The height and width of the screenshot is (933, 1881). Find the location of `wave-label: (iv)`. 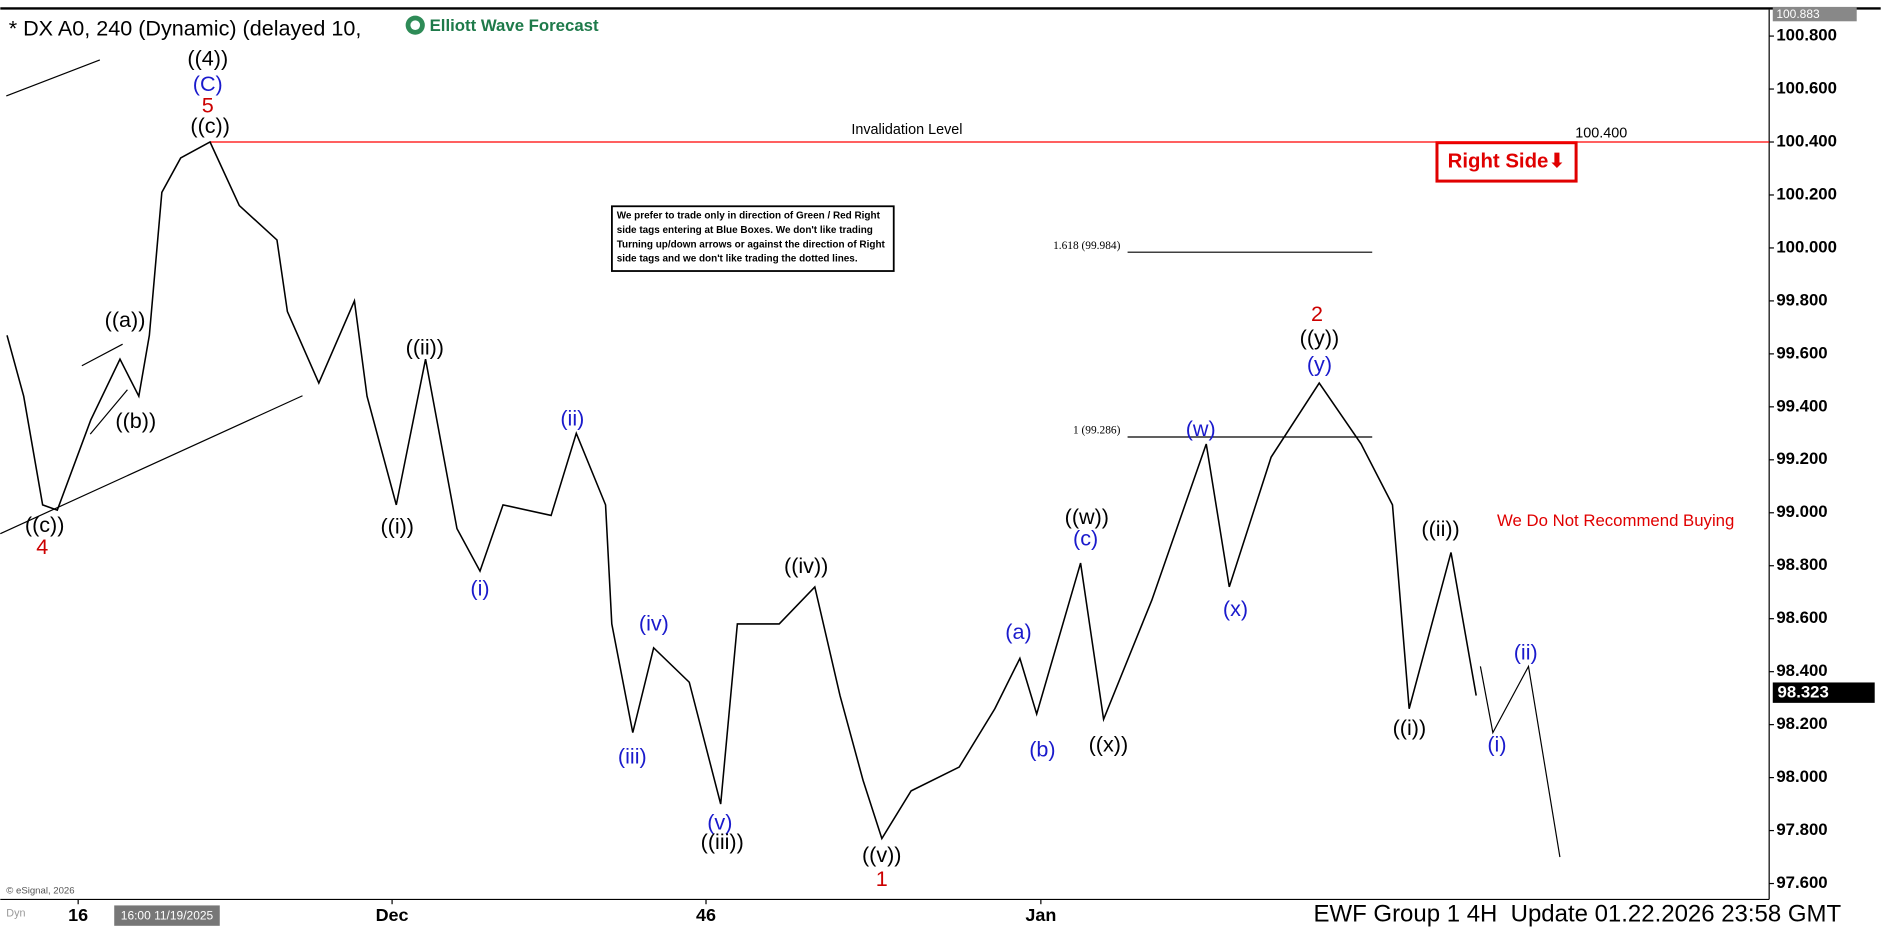

wave-label: (iv) is located at coordinates (654, 623).